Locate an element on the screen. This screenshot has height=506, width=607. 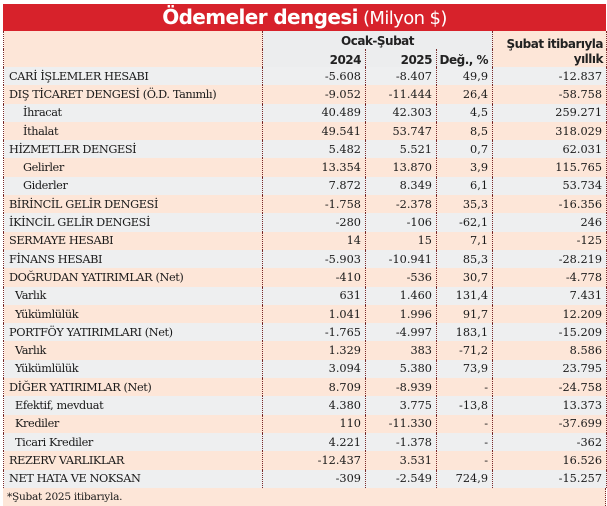
annual-value: 16.526 is located at coordinates (549, 460).